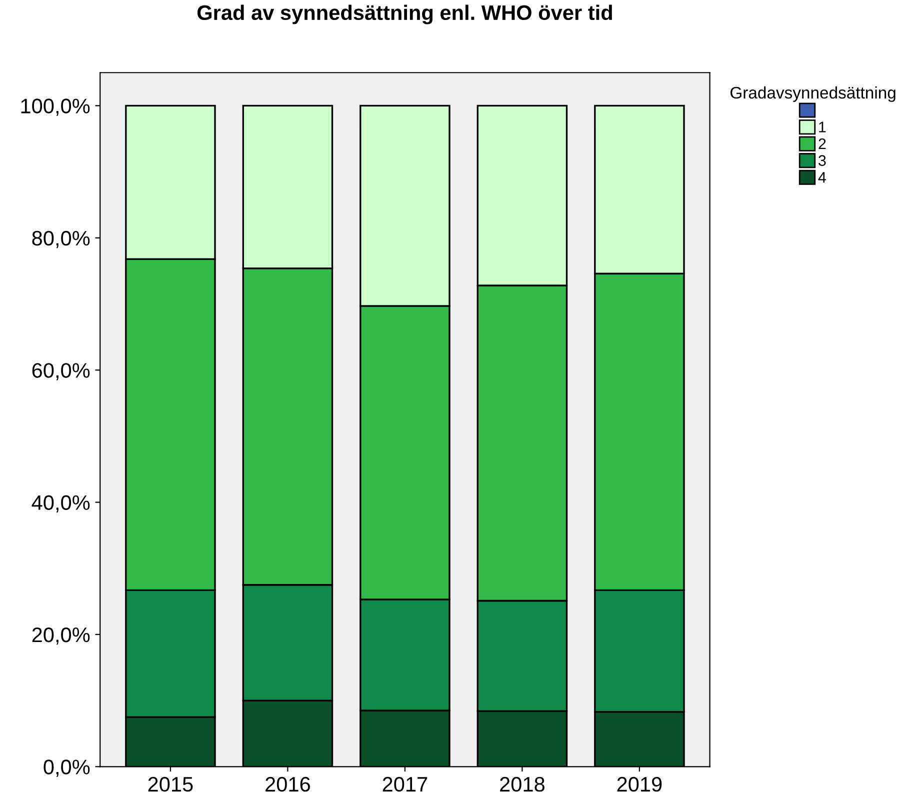 Image resolution: width=910 pixels, height=807 pixels. I want to click on y-tick-label: 80,0%, so click(61, 239).